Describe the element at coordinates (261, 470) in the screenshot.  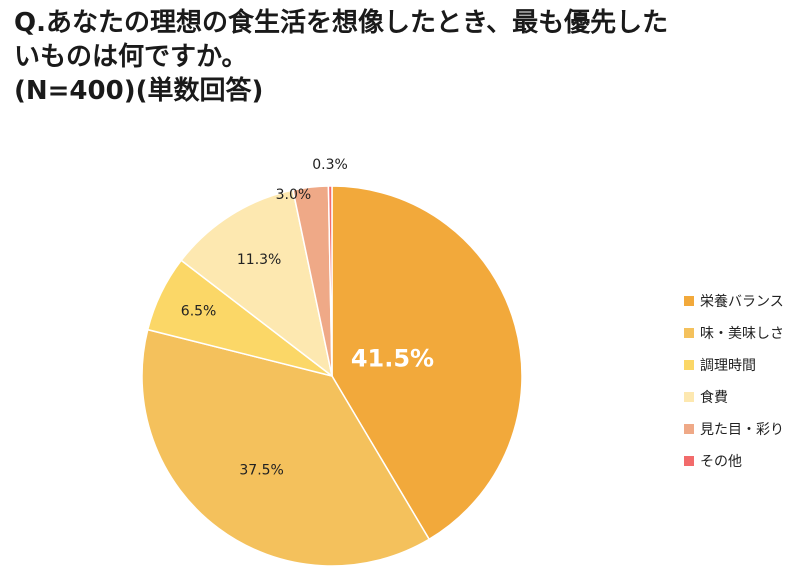
I see `data-label-1: 37.5%` at that location.